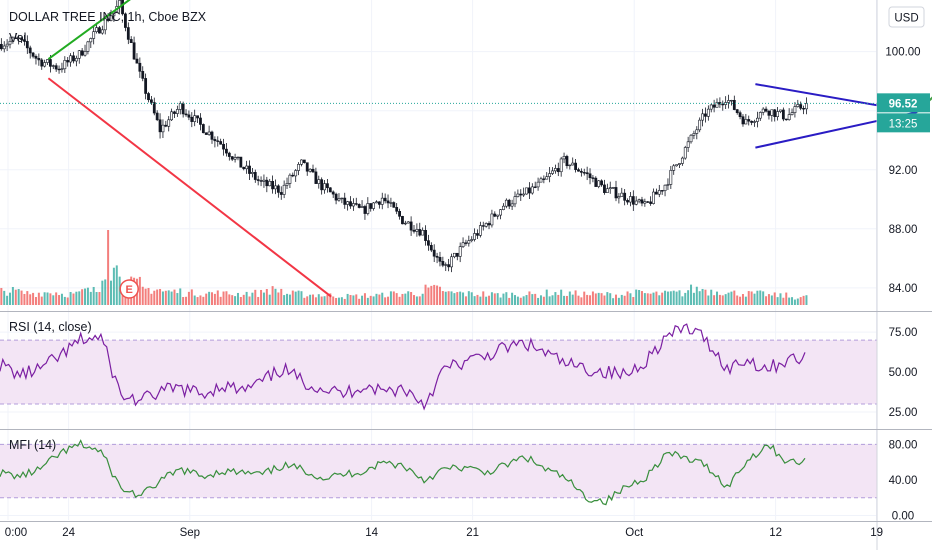 This screenshot has width=932, height=550. What do you see at coordinates (903, 113) in the screenshot?
I see `price-badge: 96.52 13:25` at bounding box center [903, 113].